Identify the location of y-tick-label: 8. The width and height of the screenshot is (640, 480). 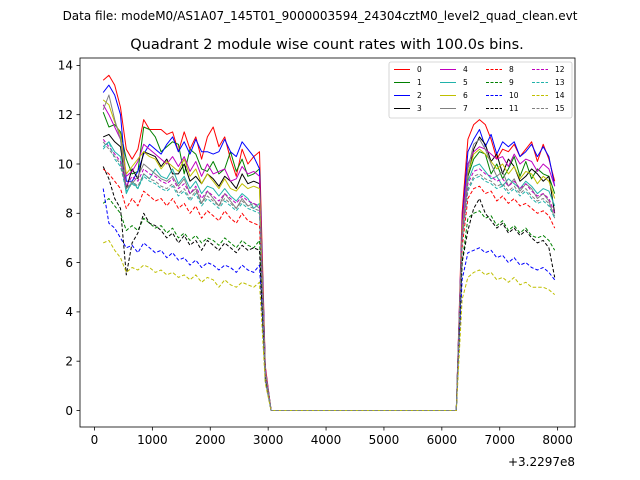
(69, 214).